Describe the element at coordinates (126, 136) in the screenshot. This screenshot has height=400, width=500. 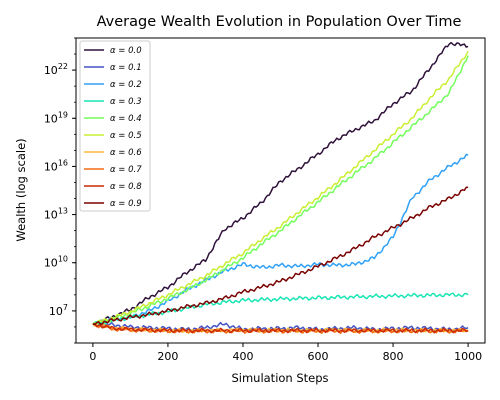
I see `legend-entry-5: α = 0.5` at that location.